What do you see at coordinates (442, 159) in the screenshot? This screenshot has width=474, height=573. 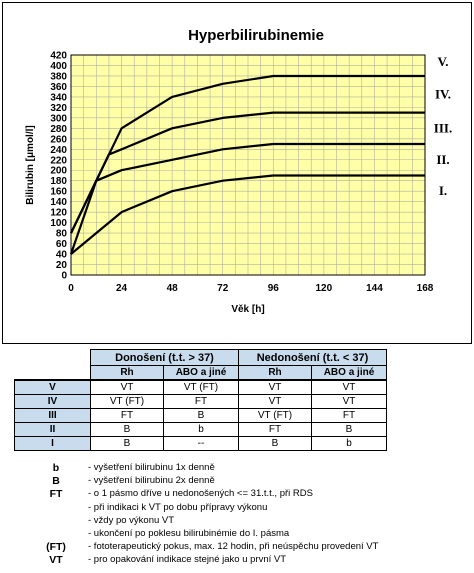 I see `zone-label: II.` at bounding box center [442, 159].